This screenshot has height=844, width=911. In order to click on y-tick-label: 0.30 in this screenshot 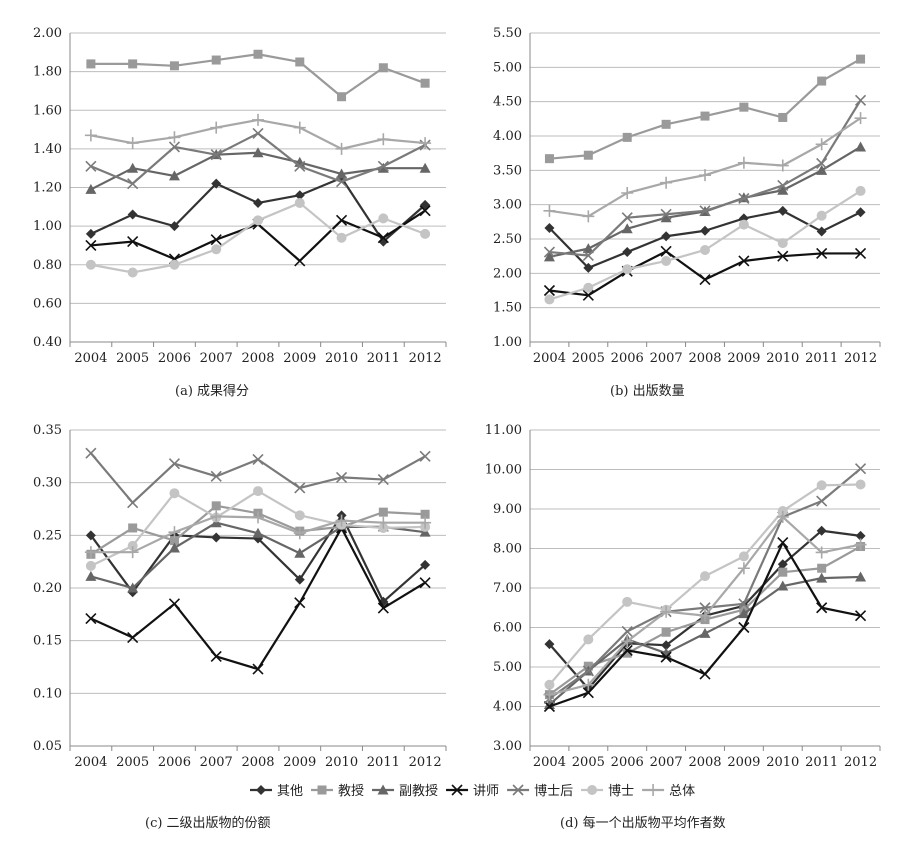, I will do `click(47, 483)`.